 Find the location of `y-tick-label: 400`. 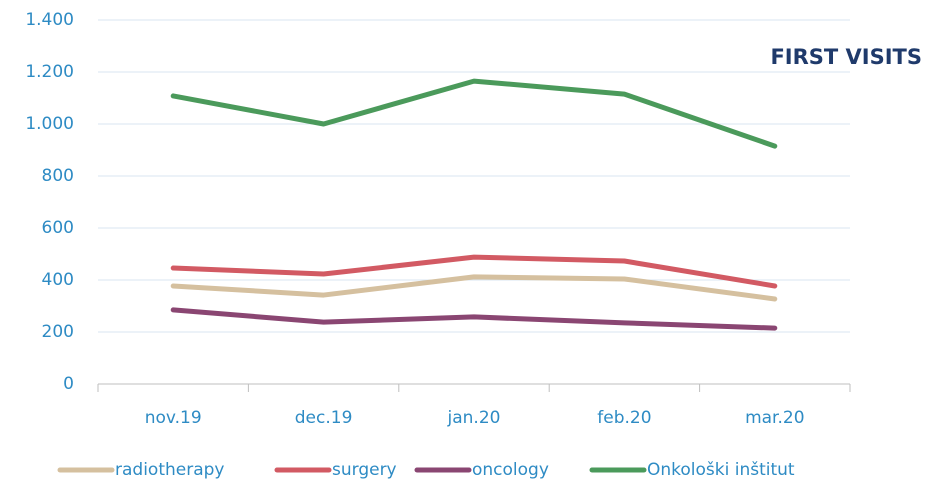

y-tick-label: 400 is located at coordinates (58, 280).